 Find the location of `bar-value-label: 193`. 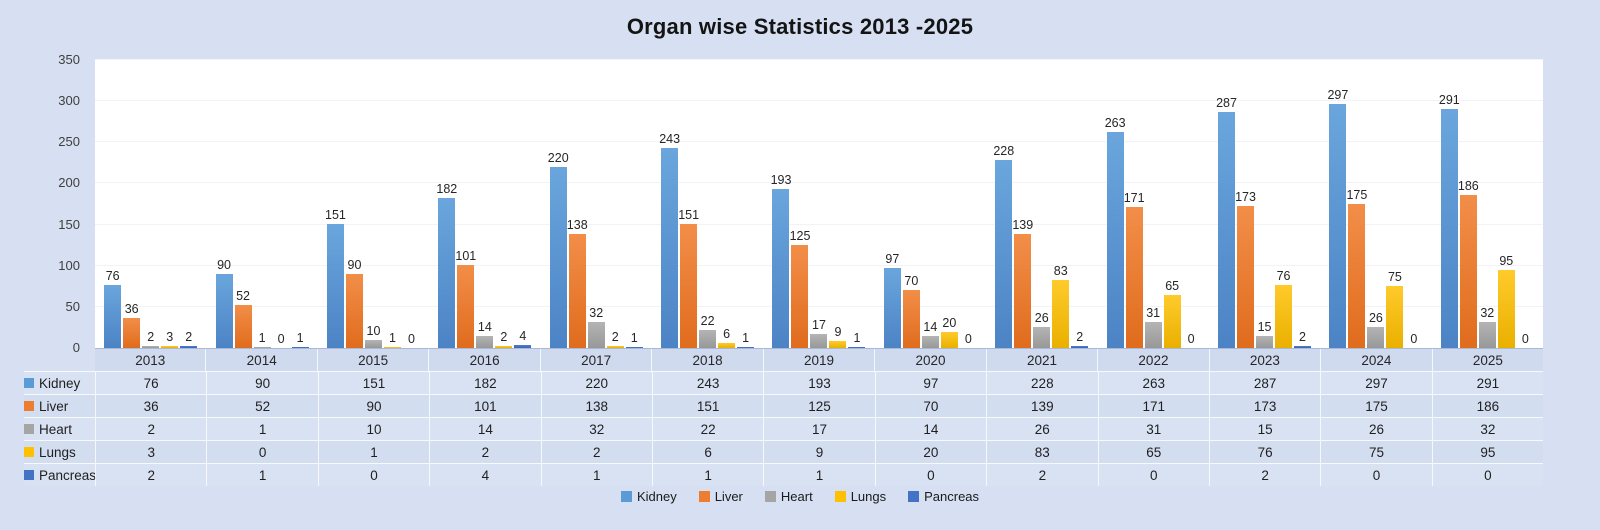

bar-value-label: 193 is located at coordinates (781, 180).